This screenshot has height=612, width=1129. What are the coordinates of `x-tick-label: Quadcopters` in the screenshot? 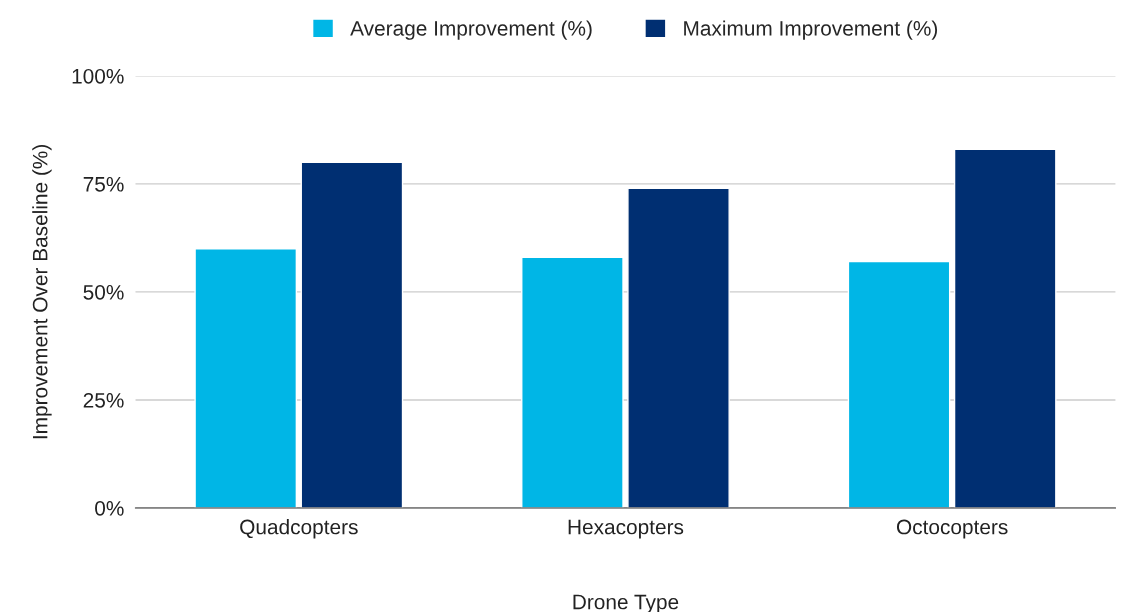 It's located at (299, 529).